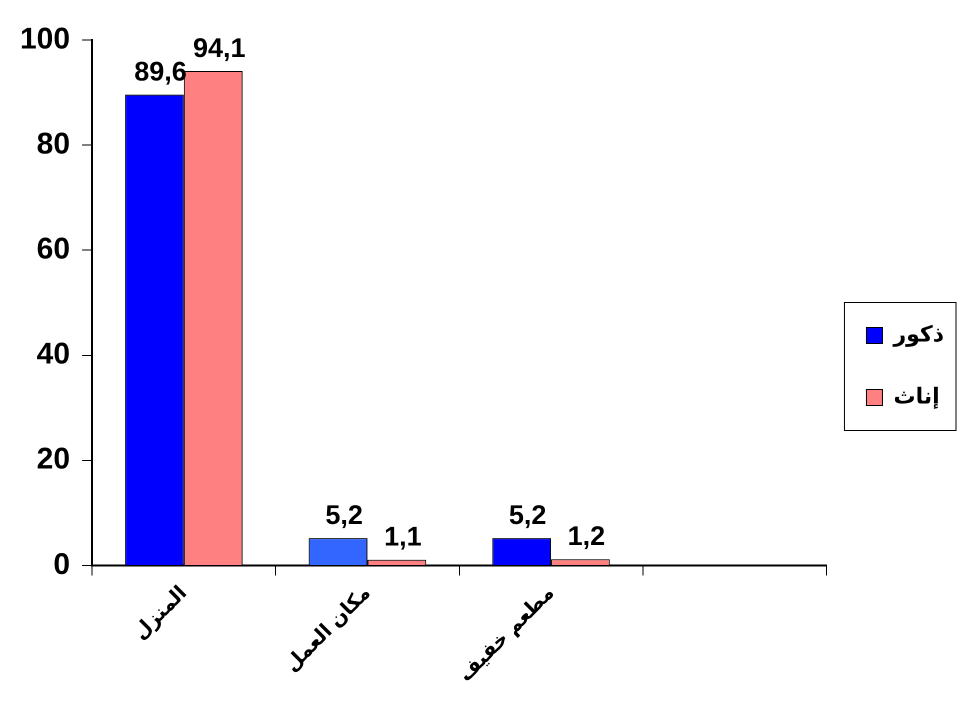 Image resolution: width=958 pixels, height=701 pixels. What do you see at coordinates (506, 634) in the screenshot?
I see `x-tick-label: مطعم خفيف` at bounding box center [506, 634].